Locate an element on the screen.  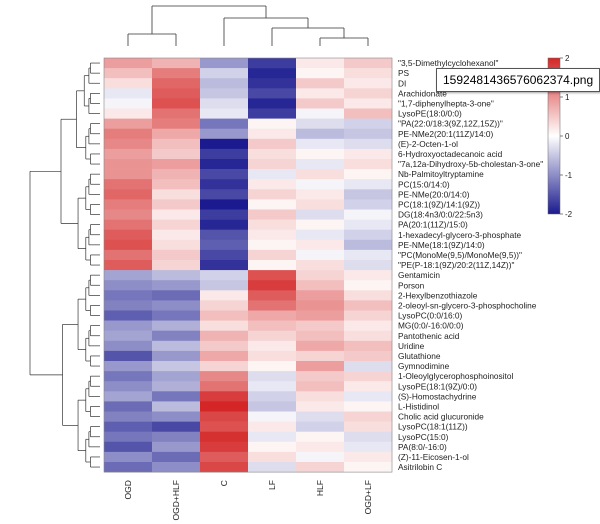
row-label: LysoPC(15:0) is located at coordinates (423, 437).